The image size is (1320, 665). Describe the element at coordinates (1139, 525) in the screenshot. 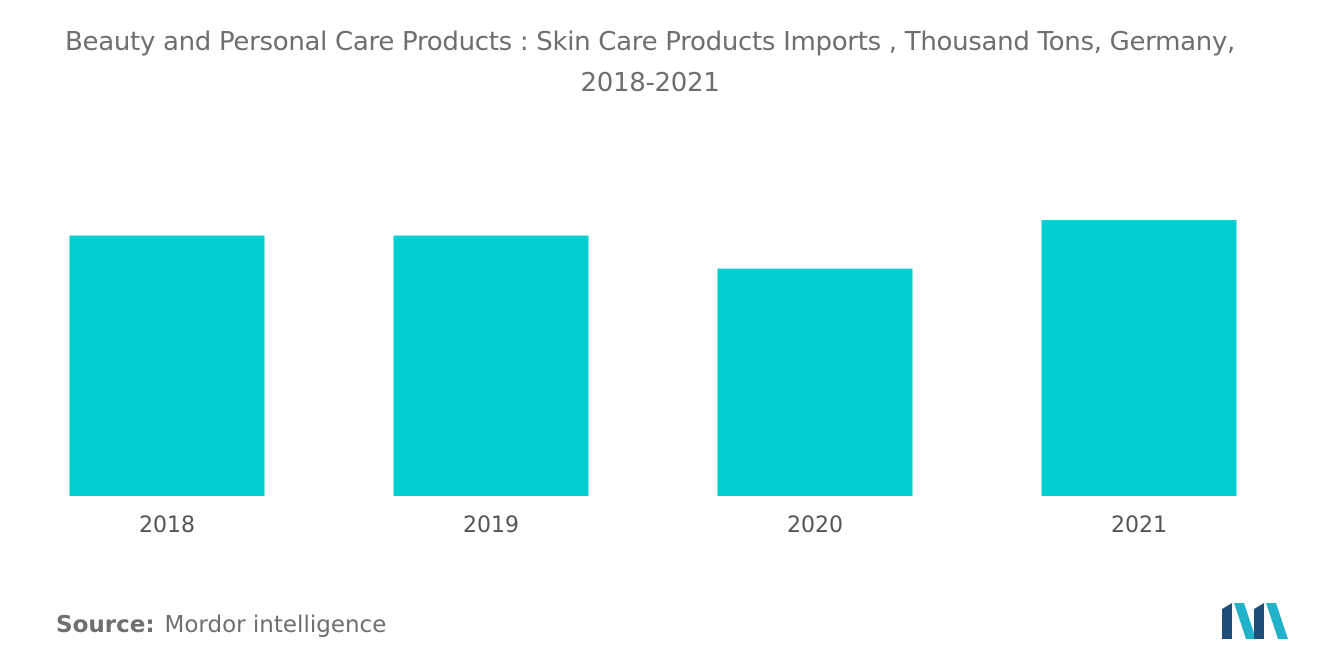

I see `x-tick-label-2021: 2021` at that location.